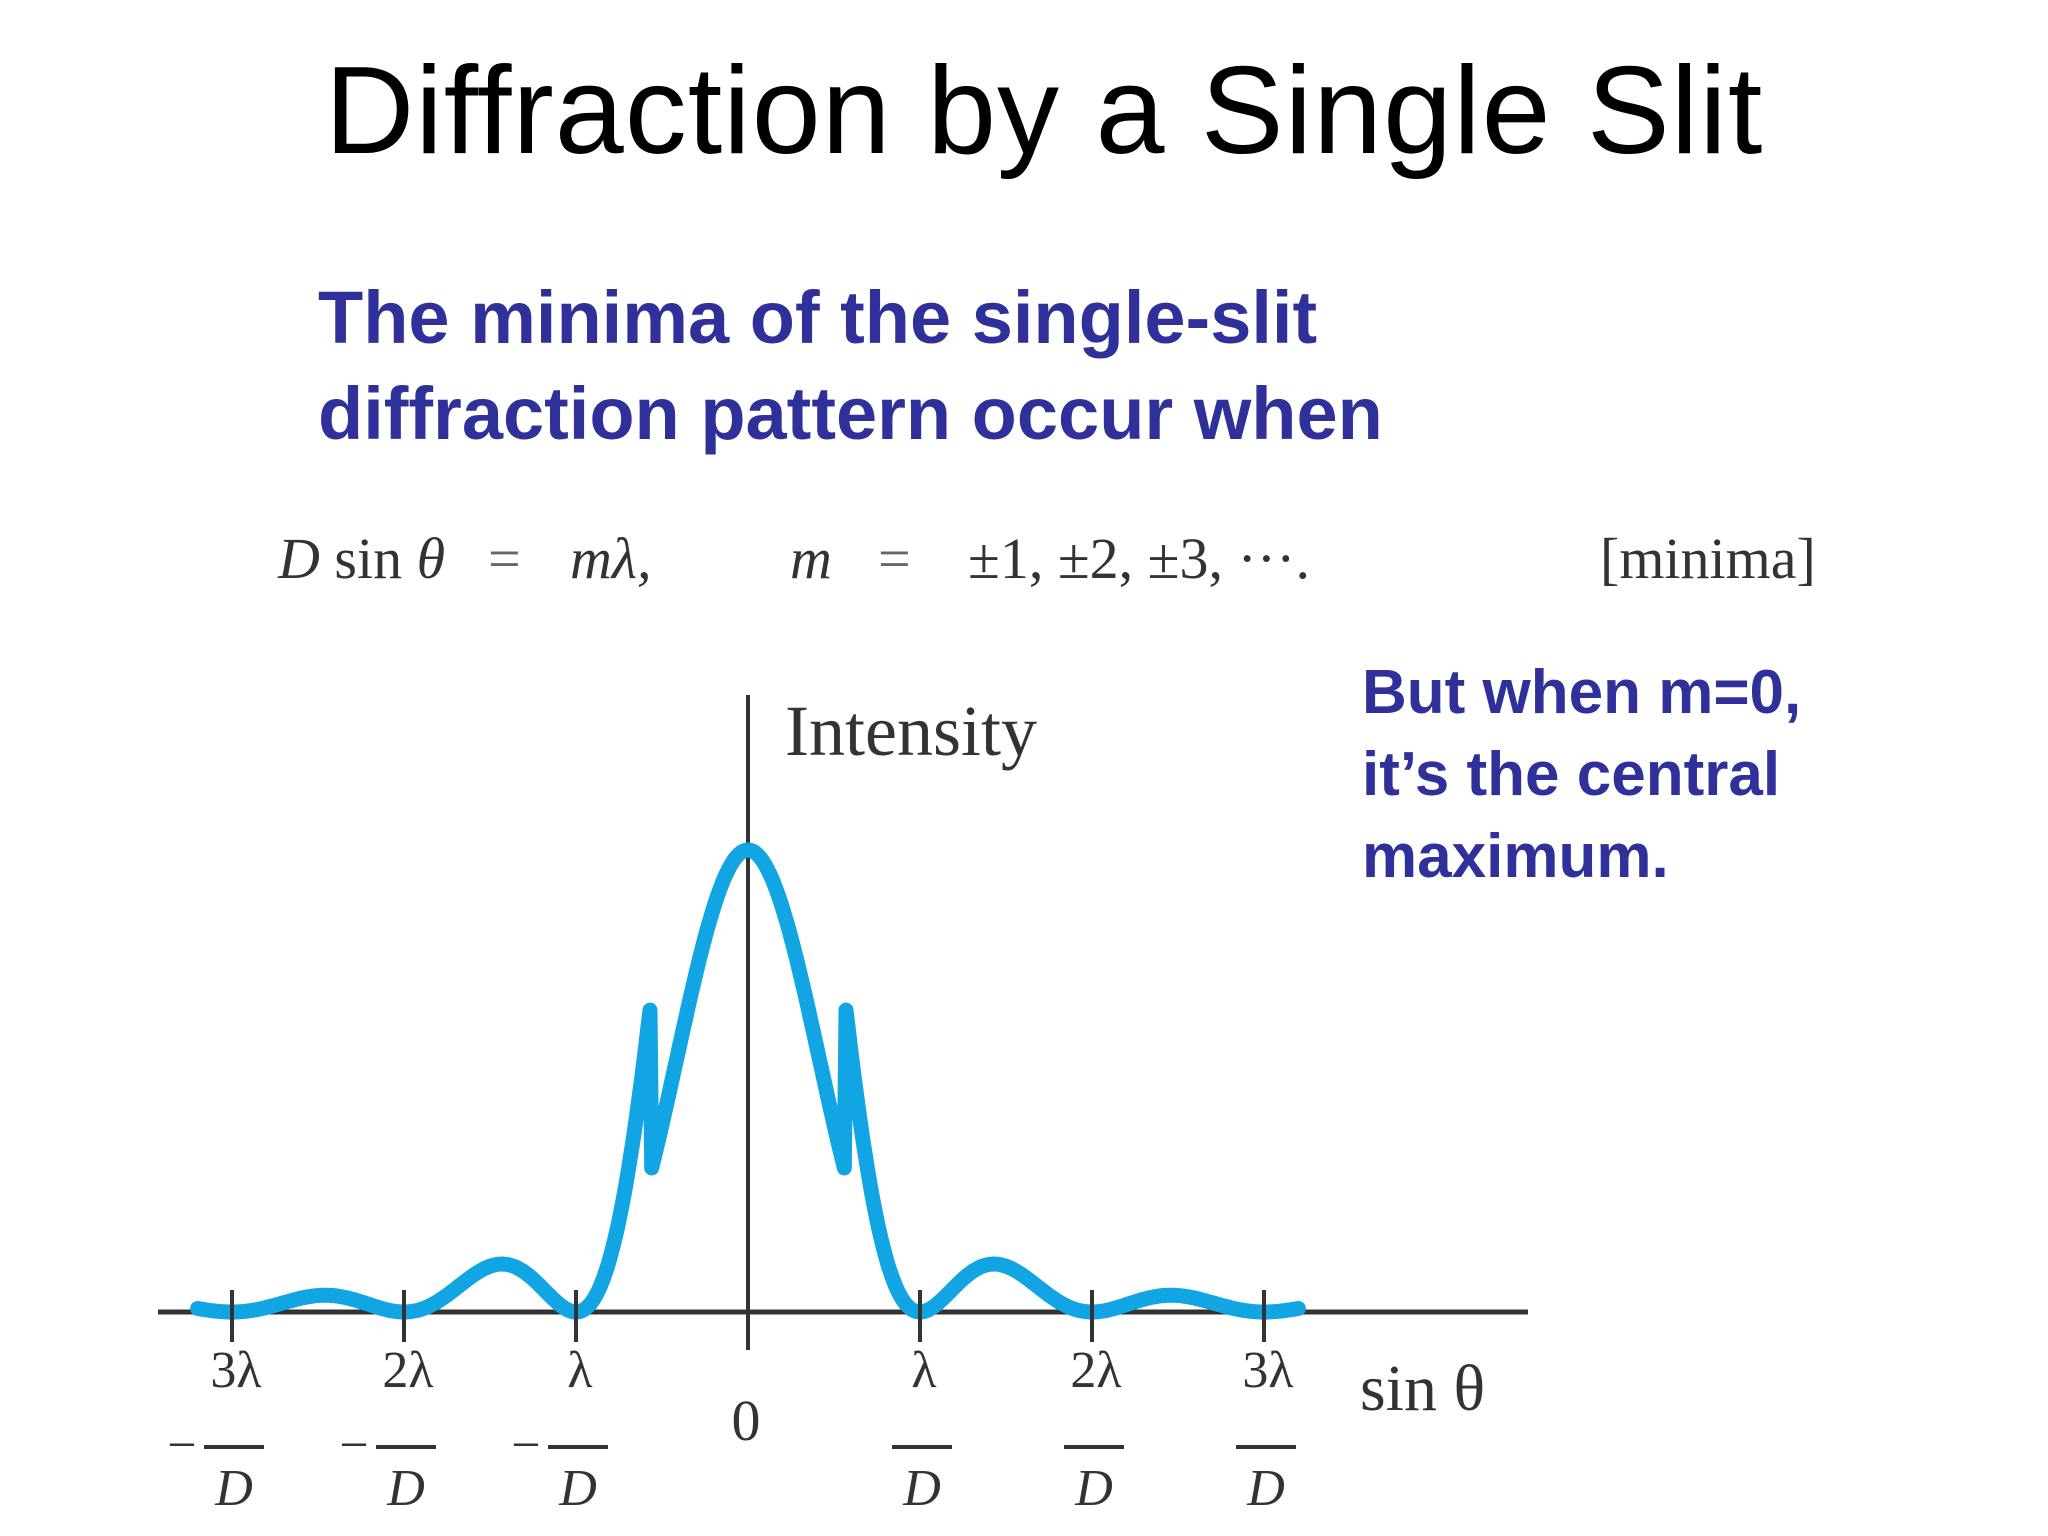 This screenshot has width=2048, height=1536. I want to click on equation-equals-2: =, so click(894, 558).